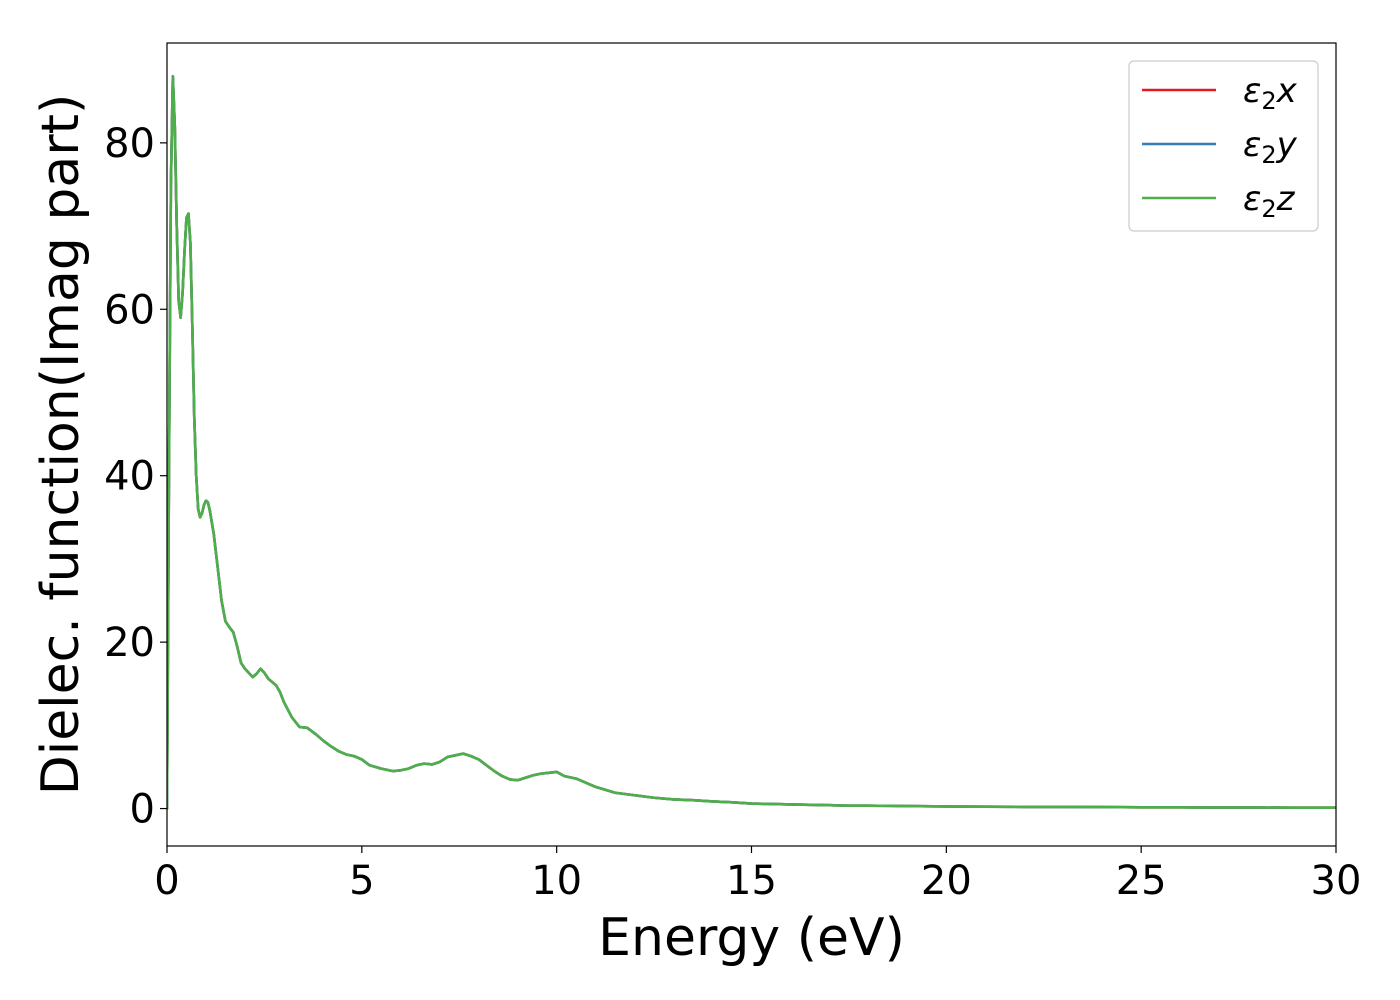 This screenshot has width=1400, height=1000. Describe the element at coordinates (361, 881) in the screenshot. I see `x-tick-label: 5` at that location.